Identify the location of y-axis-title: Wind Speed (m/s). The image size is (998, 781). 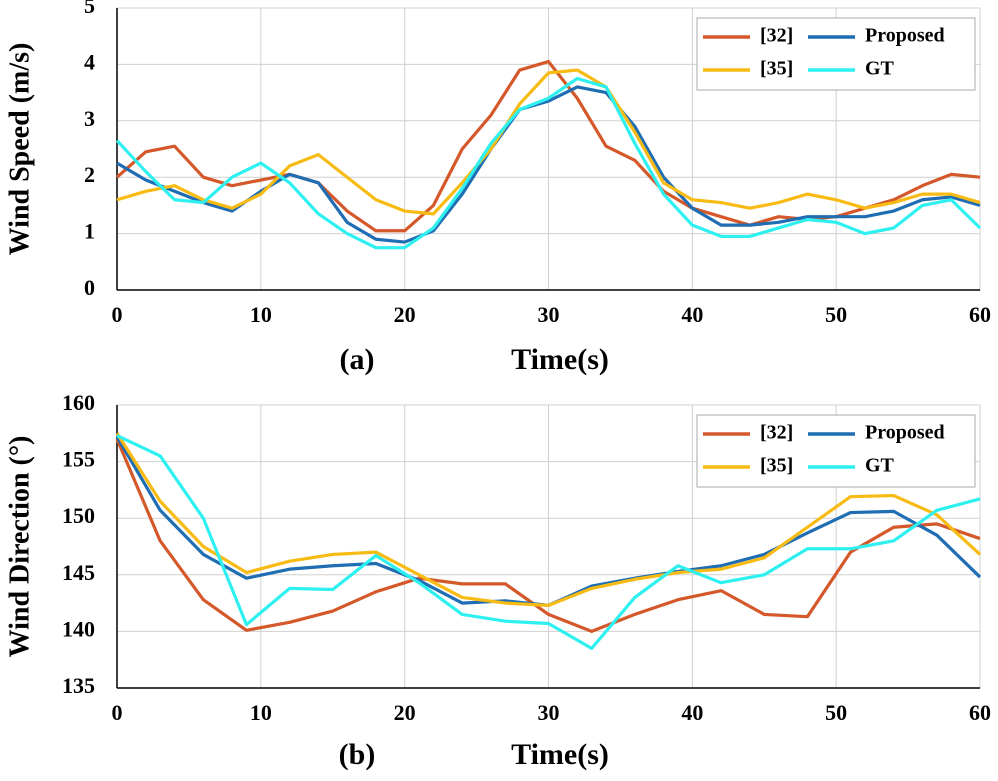
(19, 149).